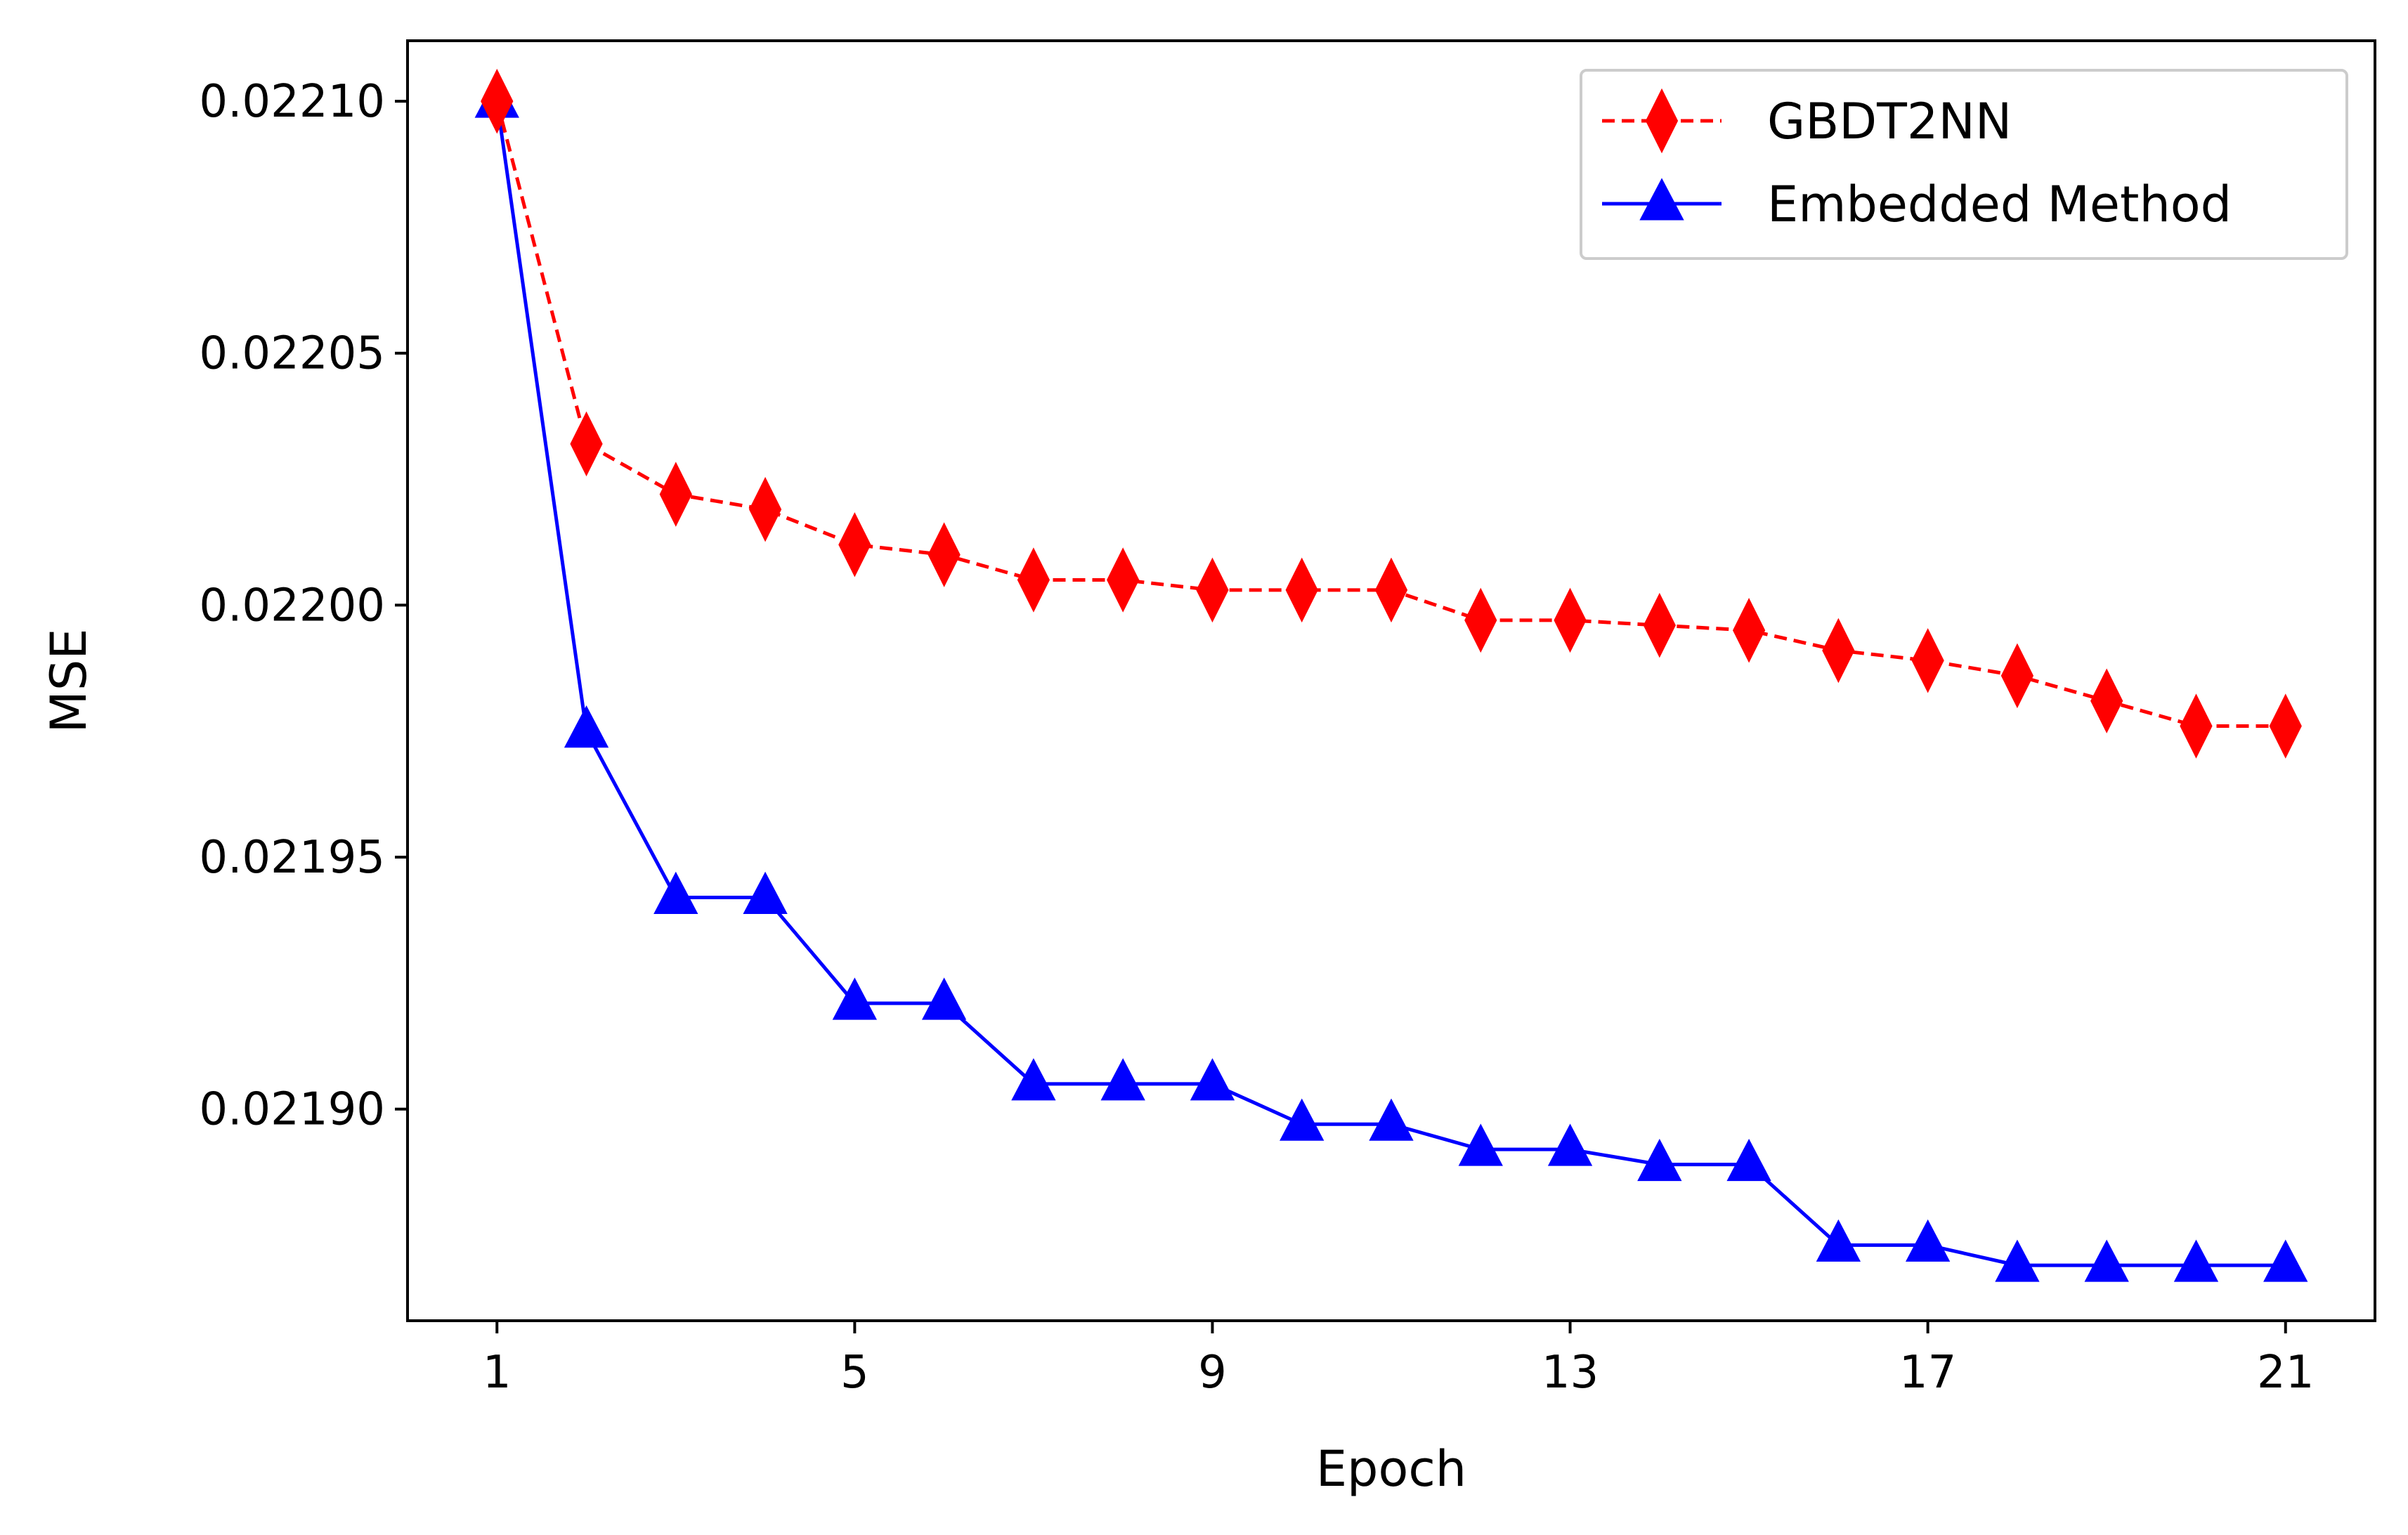 The height and width of the screenshot is (1535, 2408). I want to click on x-axis-ticks: 1 5 9 13 17 21, so click(1398, 1360).